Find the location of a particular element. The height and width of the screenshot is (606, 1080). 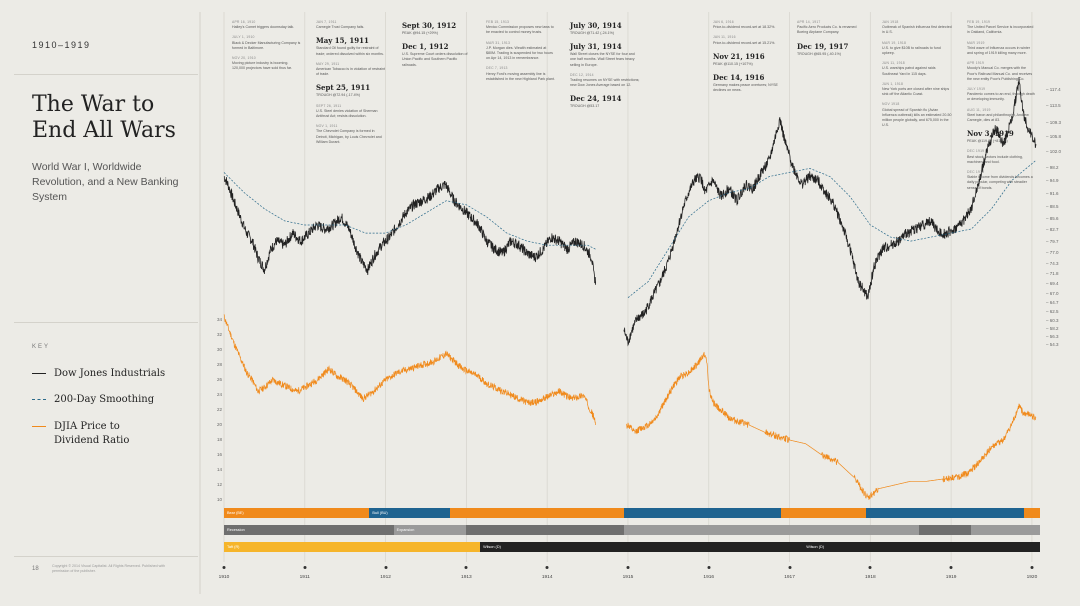

annotation-date: JULY 1919 is located at coordinates (976, 89).